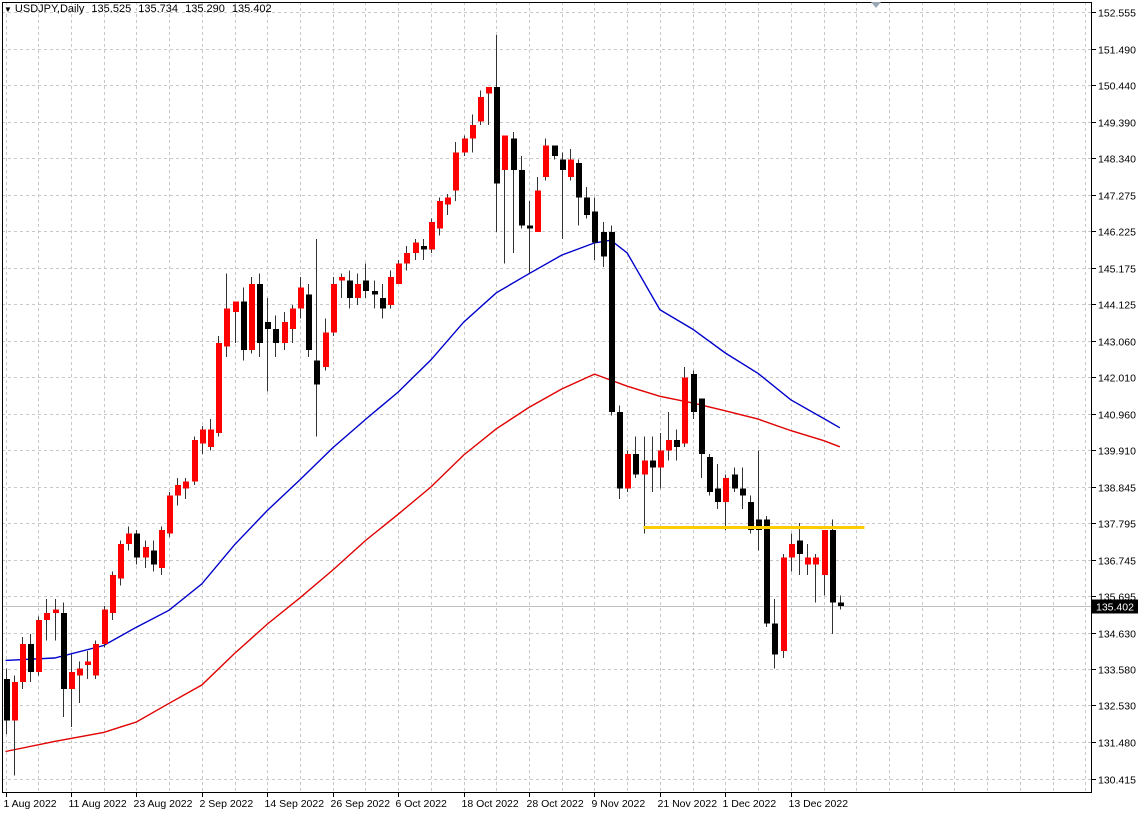 Image resolution: width=1146 pixels, height=814 pixels. What do you see at coordinates (876, 5) in the screenshot?
I see `chart-shift-icon` at bounding box center [876, 5].